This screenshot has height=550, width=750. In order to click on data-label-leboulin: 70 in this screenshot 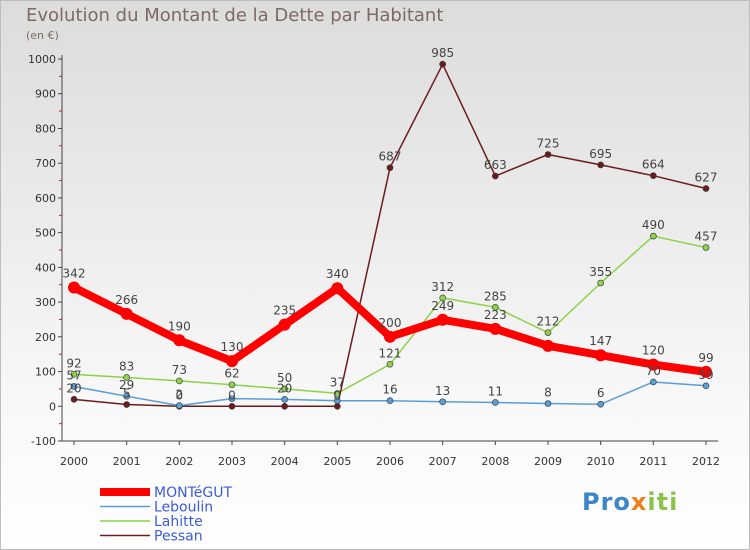, I will do `click(653, 371)`.